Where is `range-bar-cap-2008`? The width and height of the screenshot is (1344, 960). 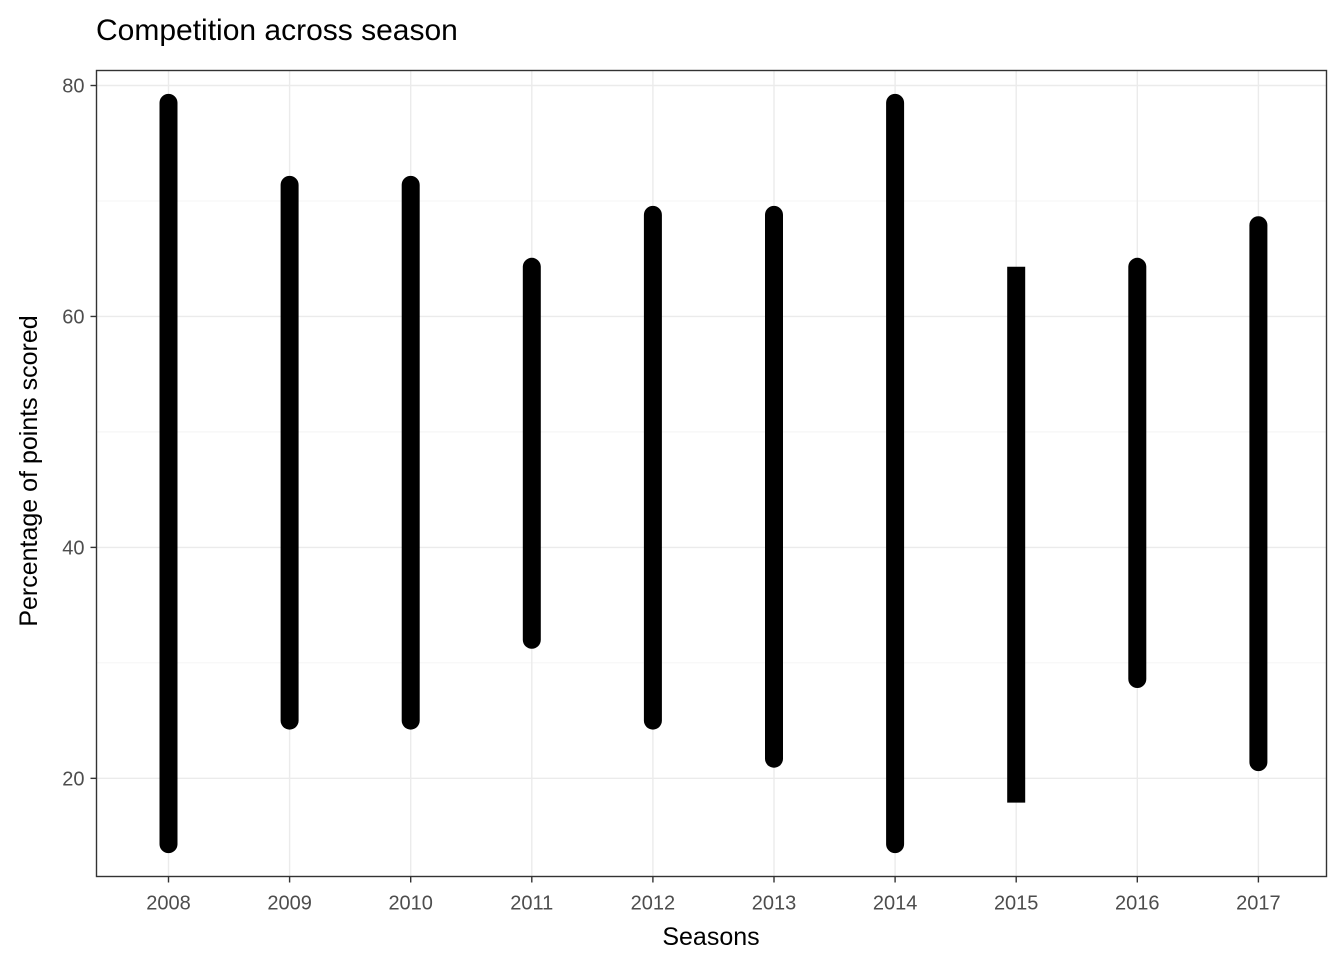 range-bar-cap-2008 is located at coordinates (168, 108).